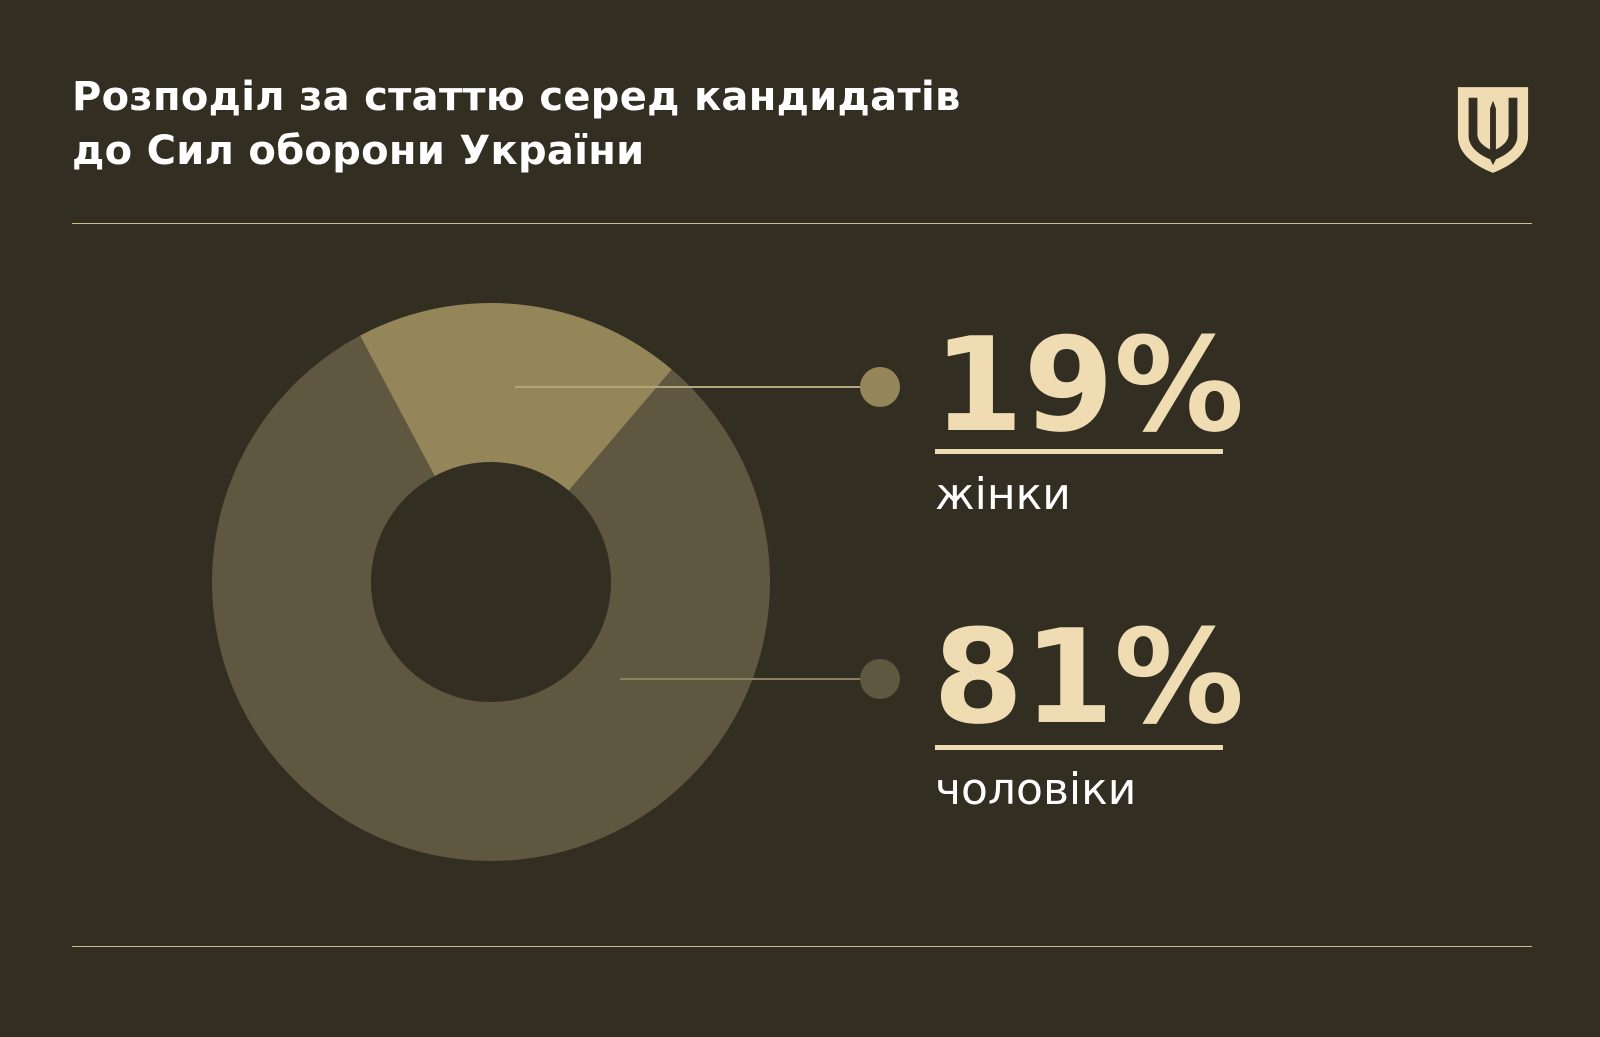 Image resolution: width=1600 pixels, height=1037 pixels. Describe the element at coordinates (1079, 747) in the screenshot. I see `men-underline` at that location.